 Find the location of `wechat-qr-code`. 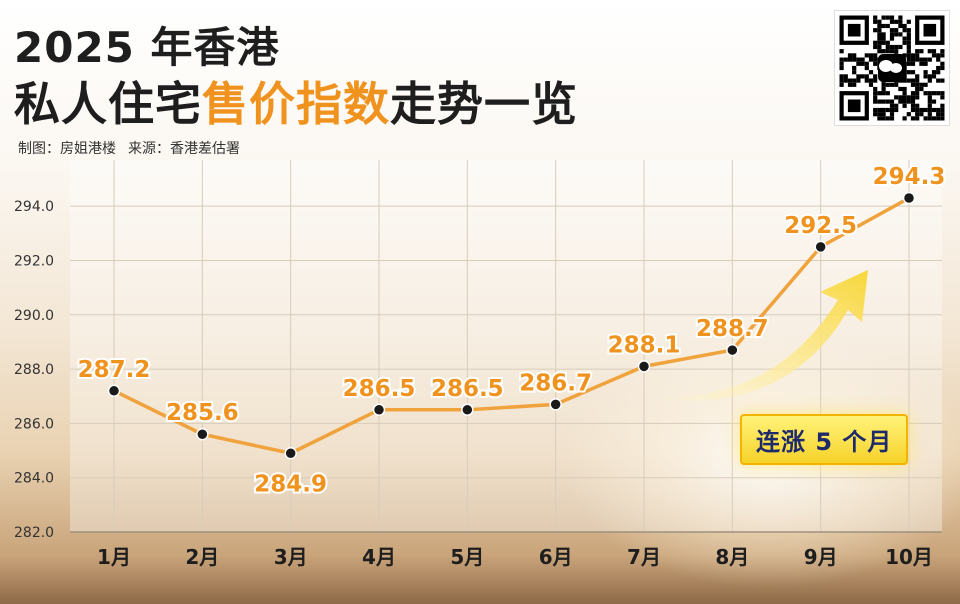

wechat-qr-code is located at coordinates (892, 68).